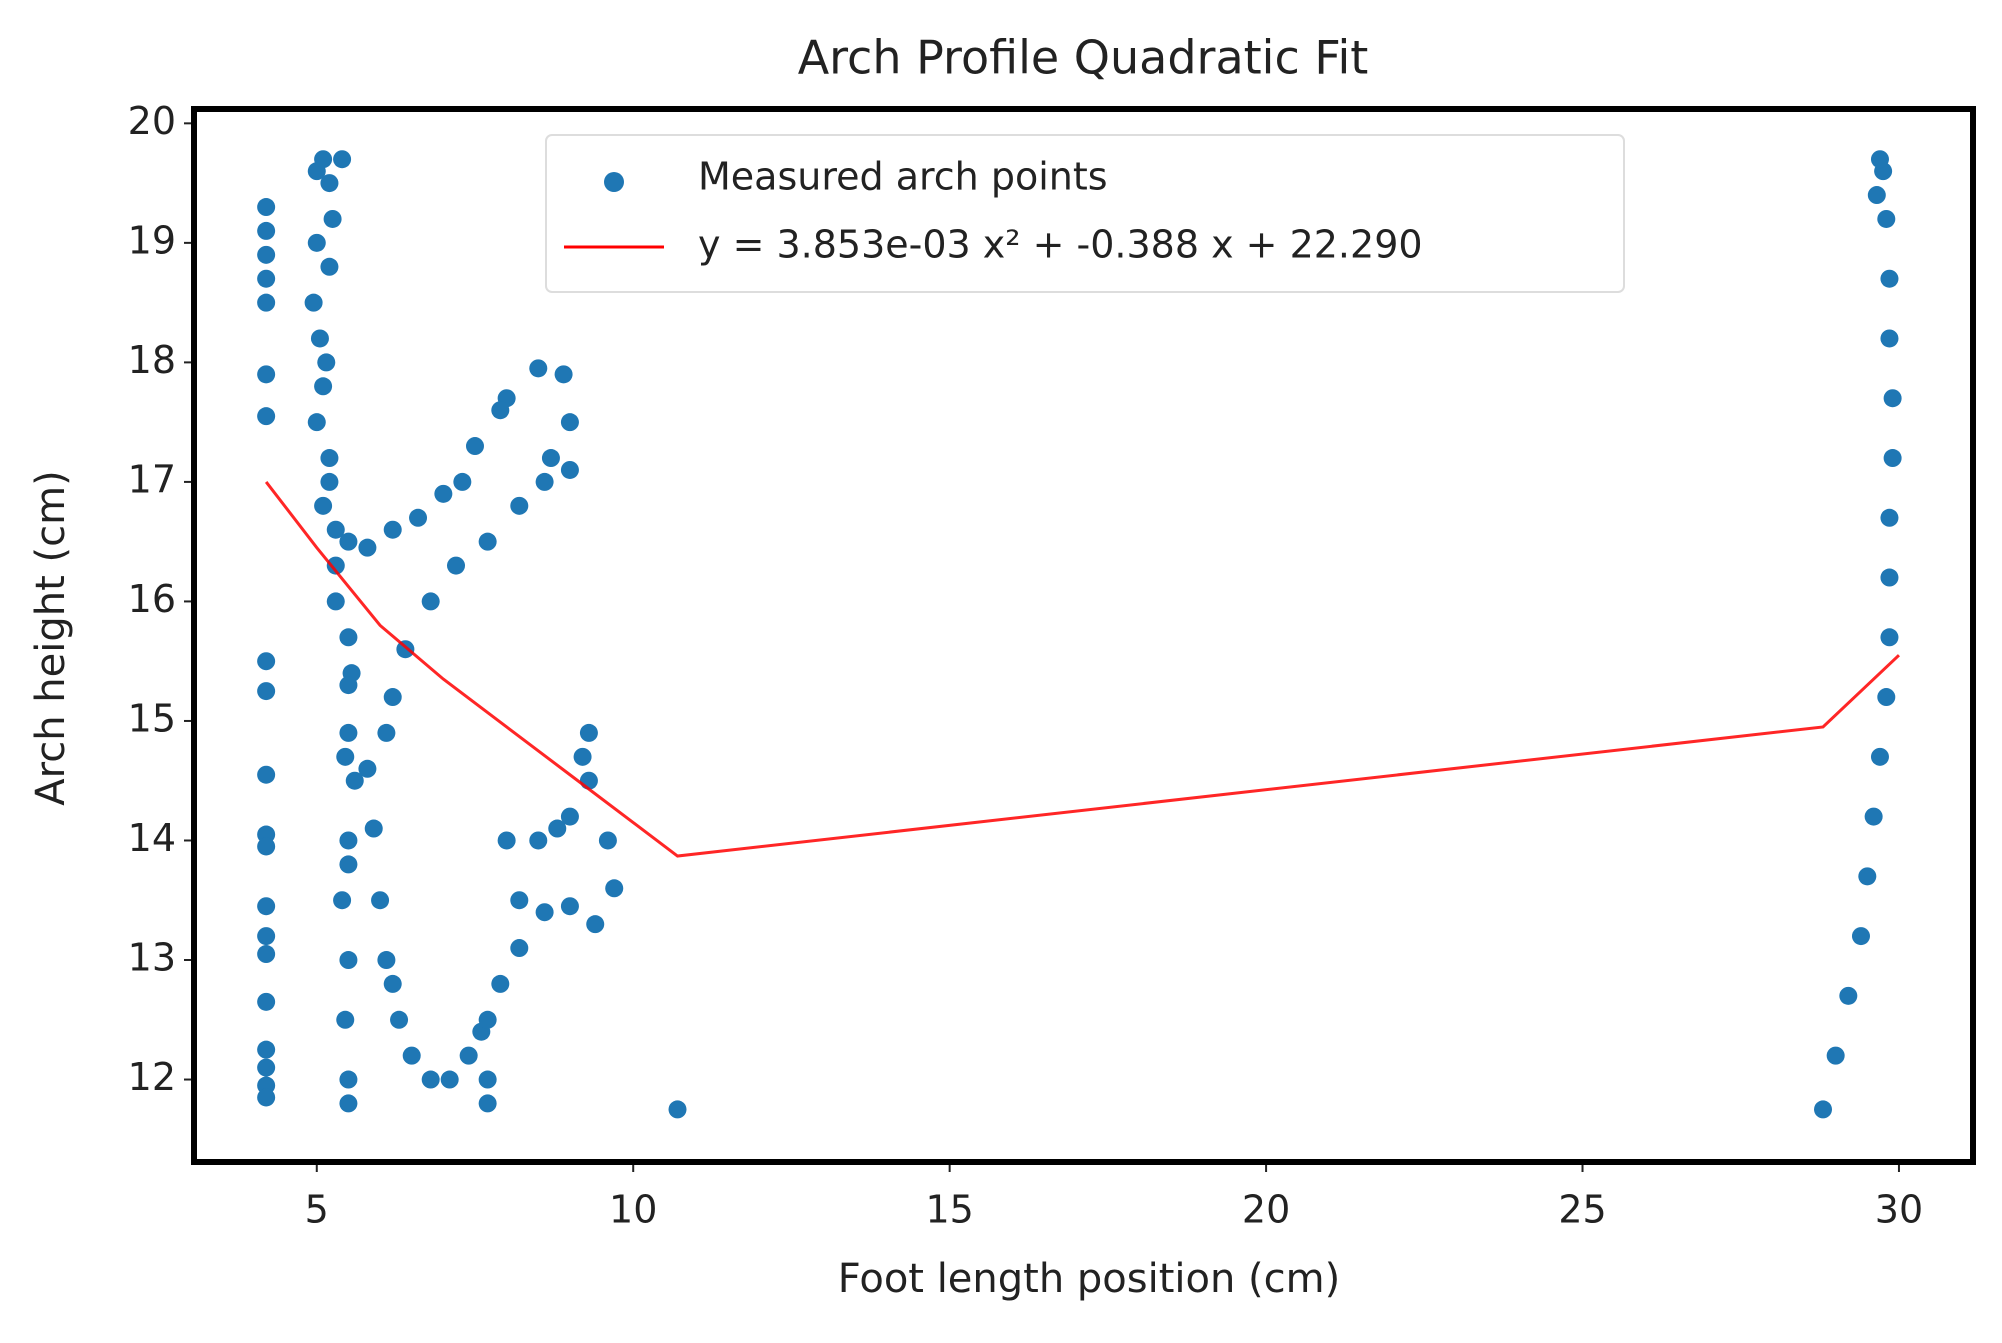 This screenshot has height=1343, width=2002. What do you see at coordinates (1266, 1210) in the screenshot?
I see `x-tick-label: 20` at bounding box center [1266, 1210].